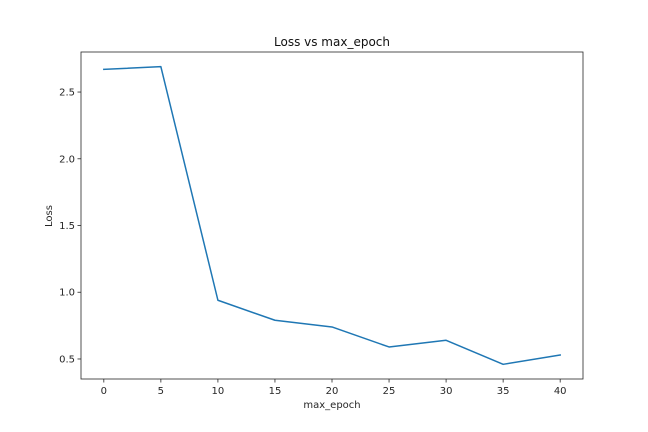 This screenshot has width=648, height=432. I want to click on x-tick-label: 10, so click(218, 391).